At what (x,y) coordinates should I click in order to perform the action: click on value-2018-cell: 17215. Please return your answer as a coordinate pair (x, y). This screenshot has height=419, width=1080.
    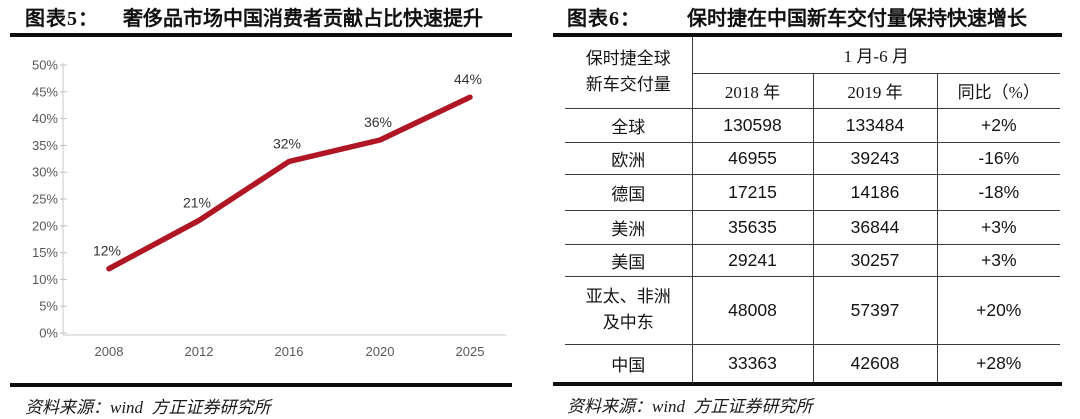
    Looking at the image, I should click on (753, 192).